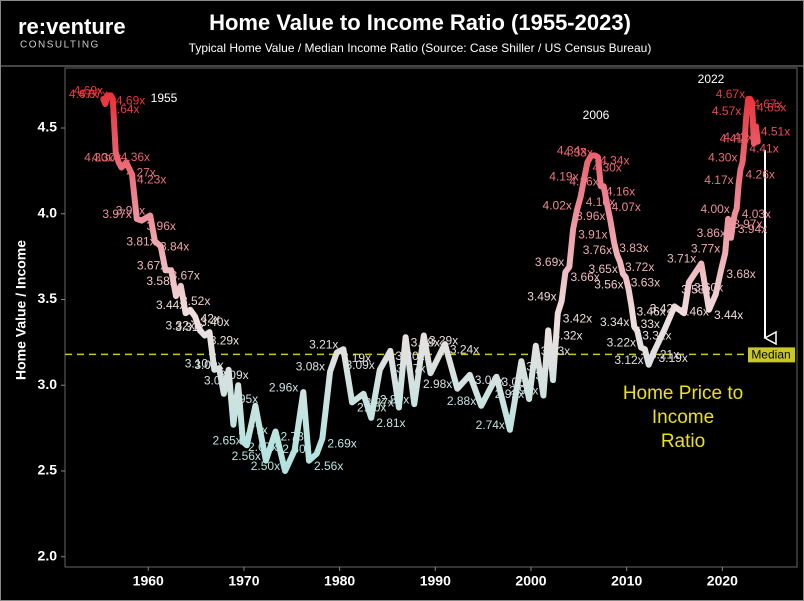 The image size is (804, 601). I want to click on x-tick-label: 2020, so click(722, 581).